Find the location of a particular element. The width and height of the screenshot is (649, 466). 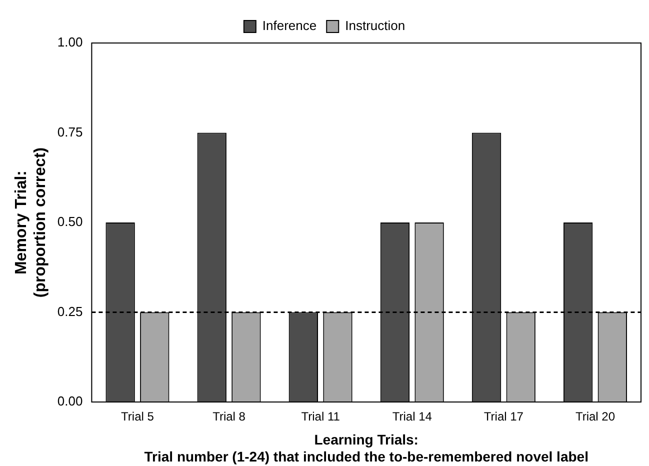

y-tick-label: 0.50 is located at coordinates (70, 222).